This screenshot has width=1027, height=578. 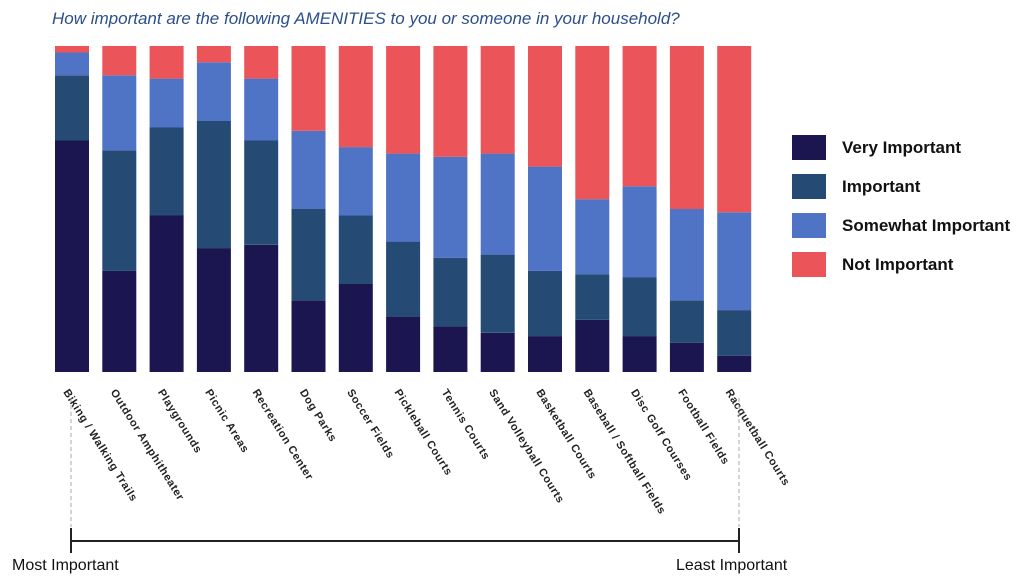 I want to click on bar-segment-dog-parks-not-important, so click(x=308, y=88).